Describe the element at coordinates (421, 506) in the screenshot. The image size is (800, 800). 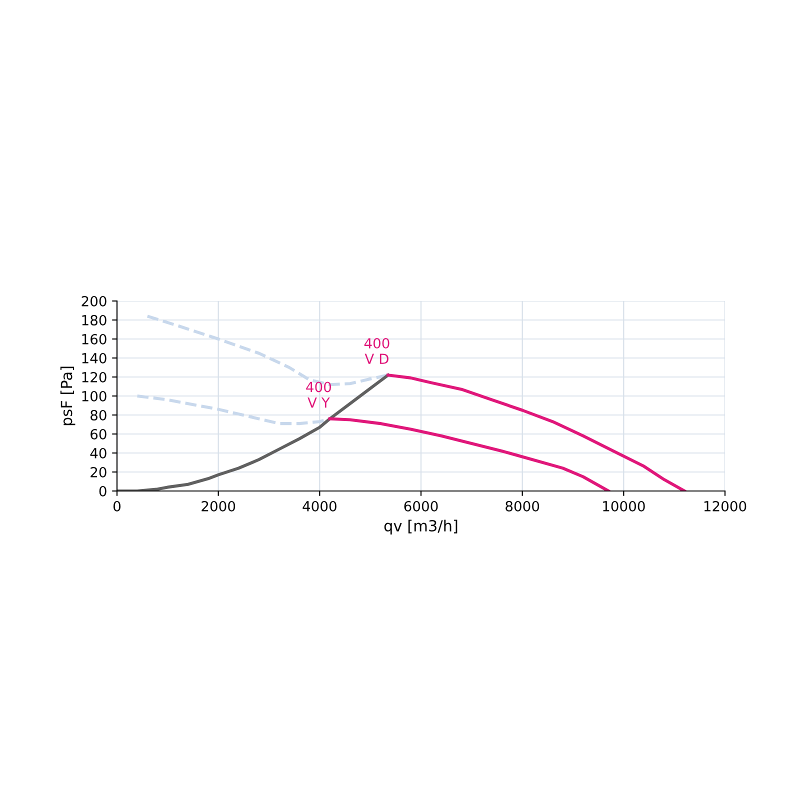
I see `x-tick-label: 6000` at that location.